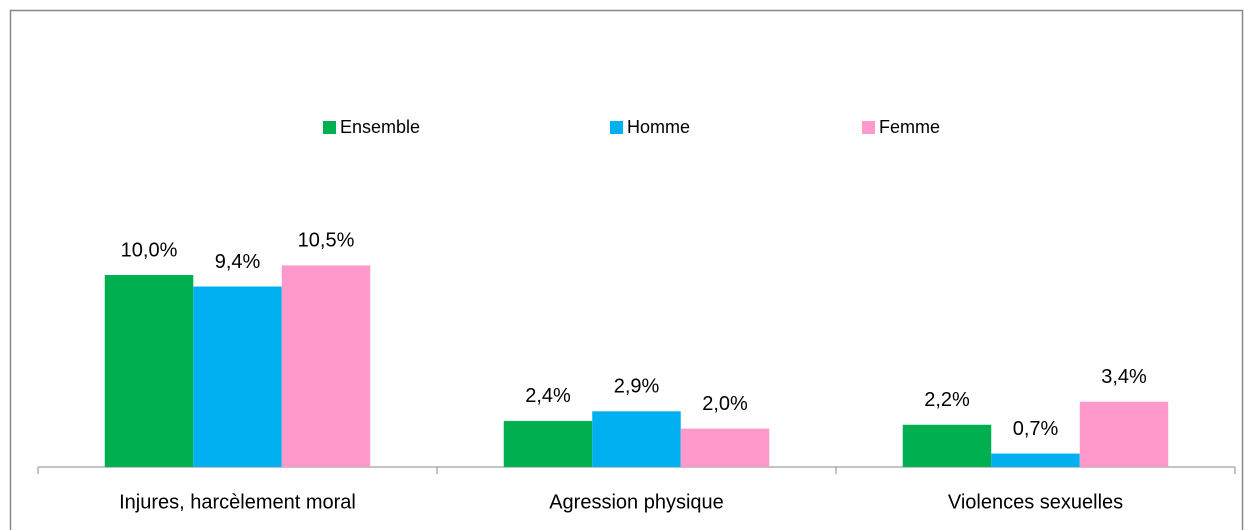 The height and width of the screenshot is (530, 1245). Describe the element at coordinates (1035, 502) in the screenshot. I see `x-tick-label: Violences sexuelles` at that location.